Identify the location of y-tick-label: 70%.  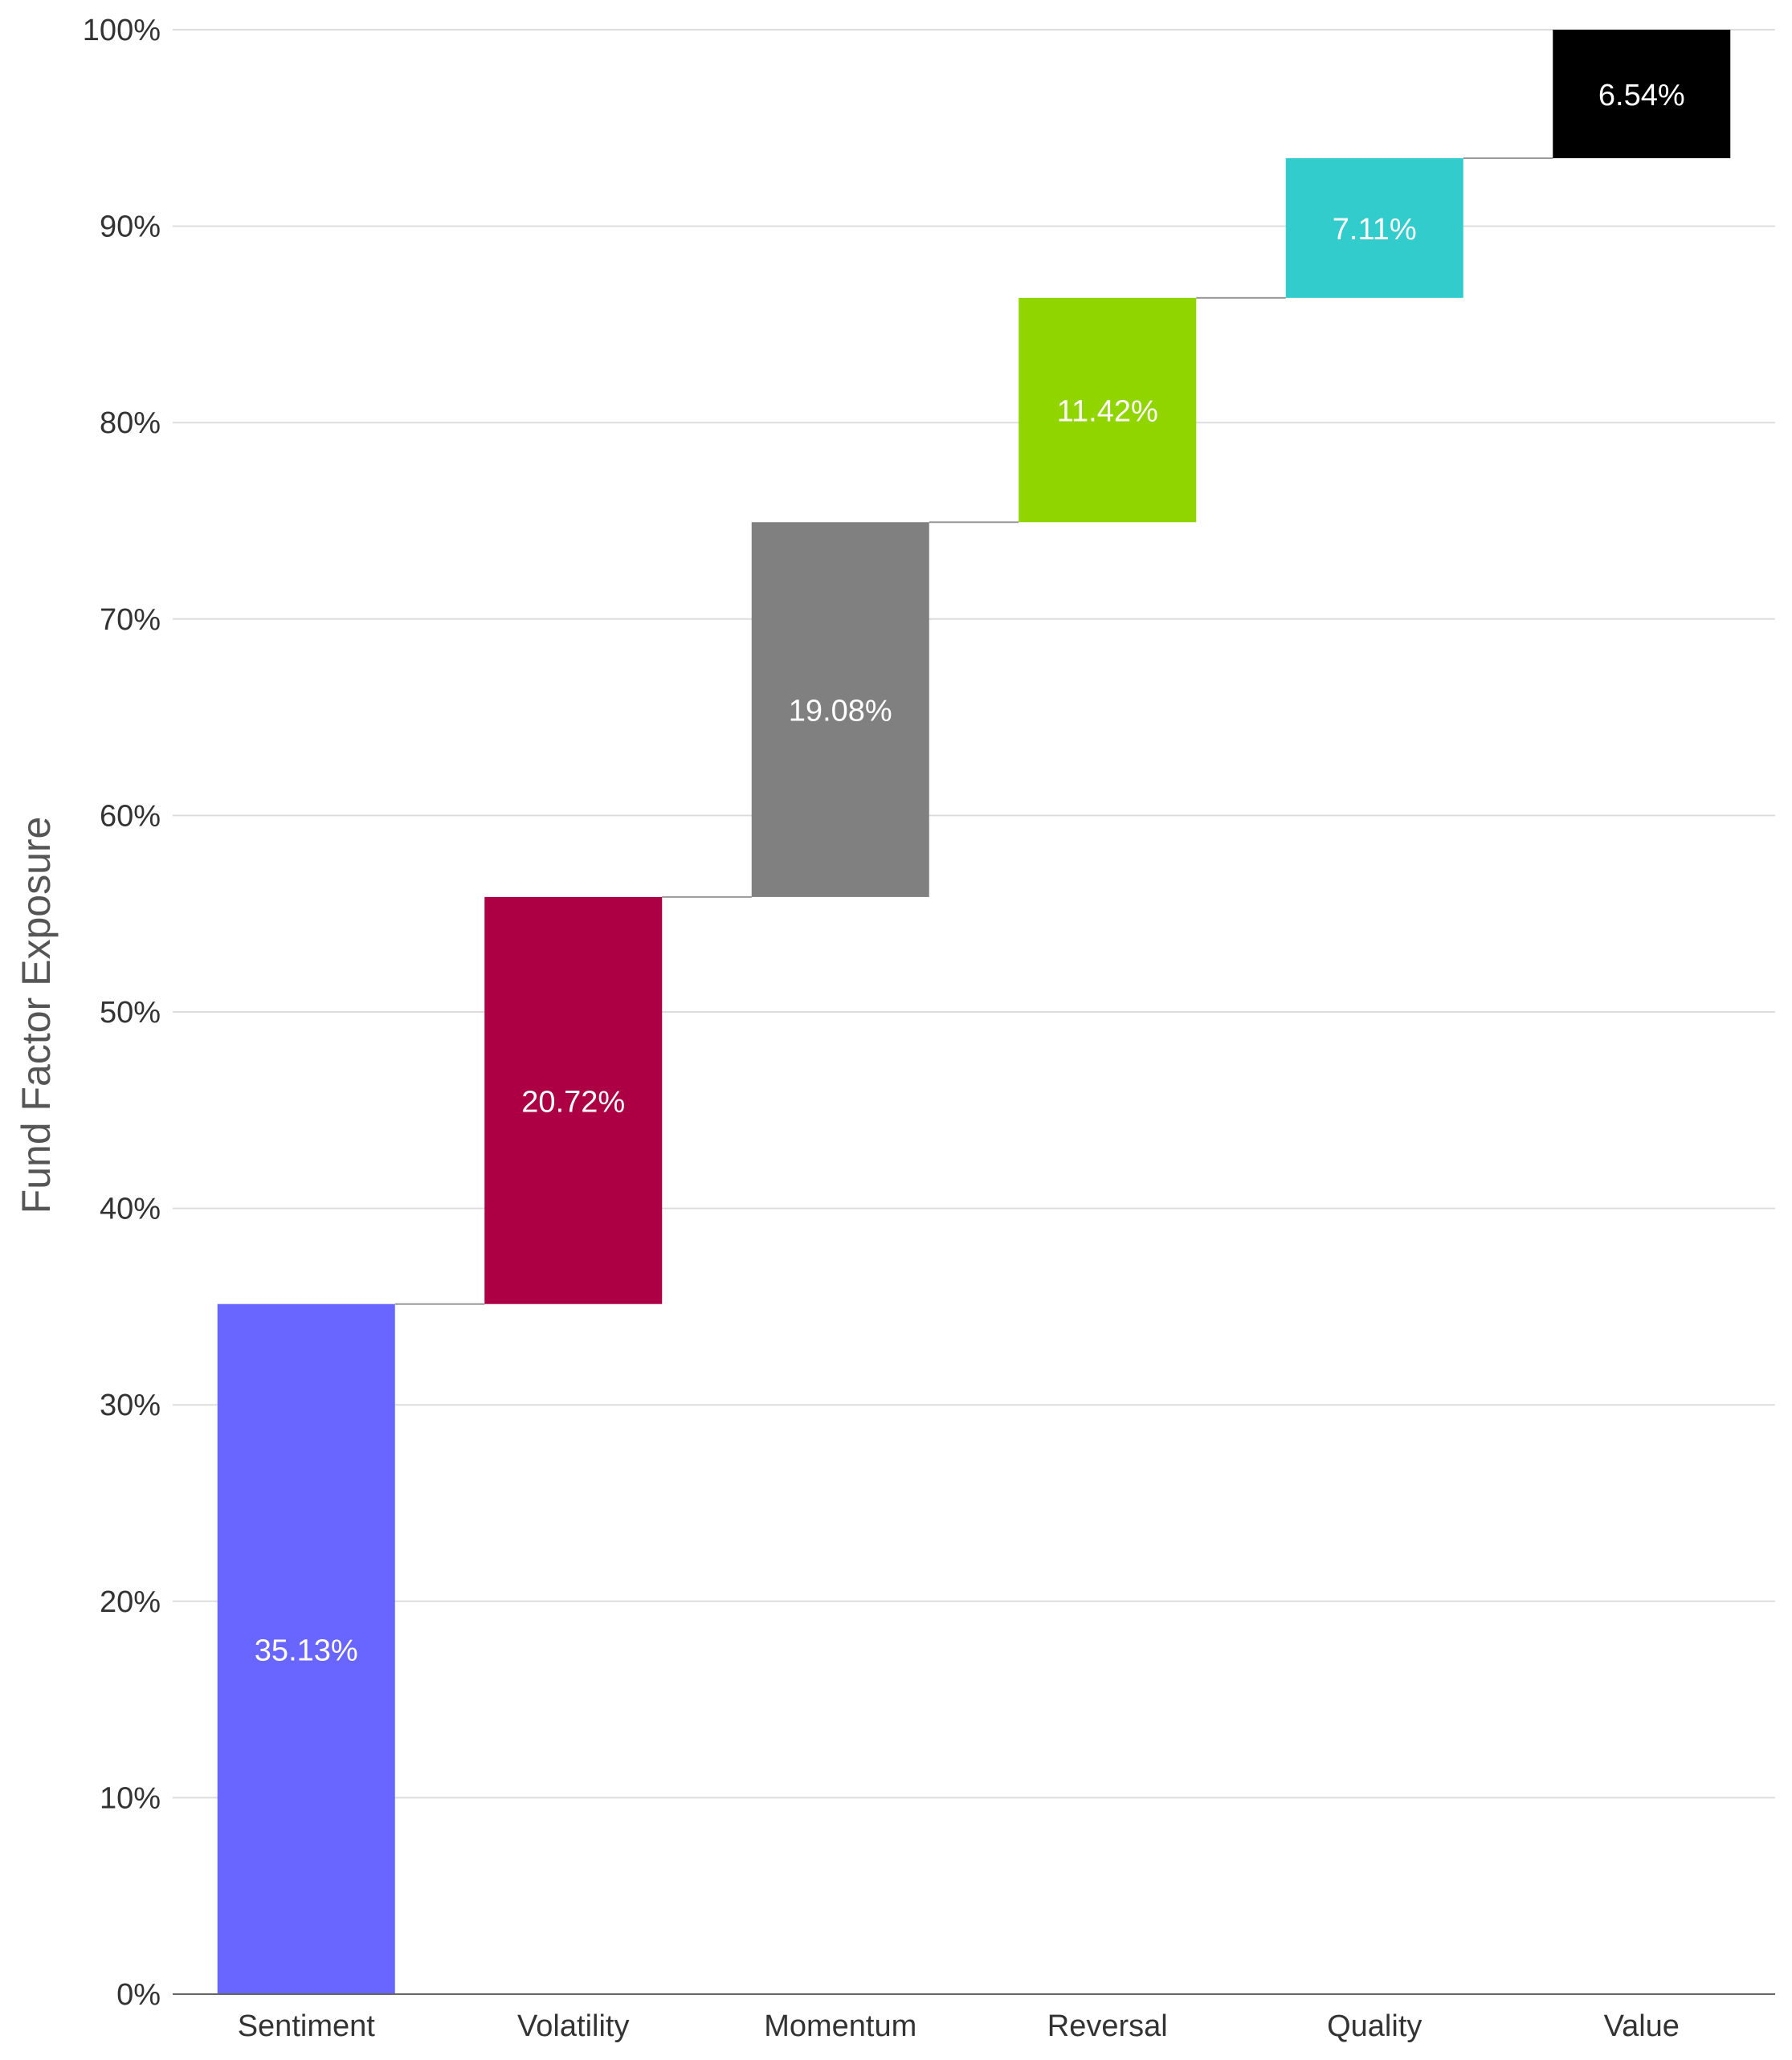
(130, 620).